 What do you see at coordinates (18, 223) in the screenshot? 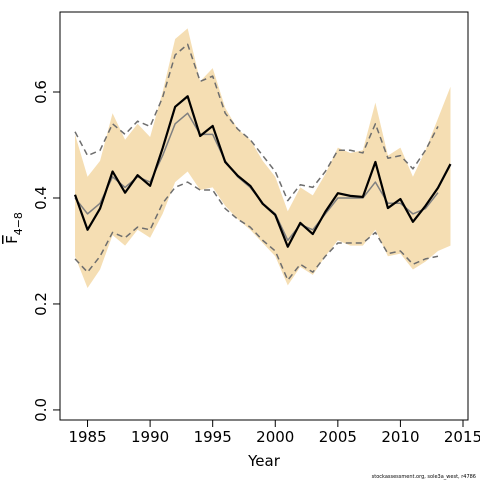
I see `y-axis-label-sub: 4−8` at bounding box center [18, 223].